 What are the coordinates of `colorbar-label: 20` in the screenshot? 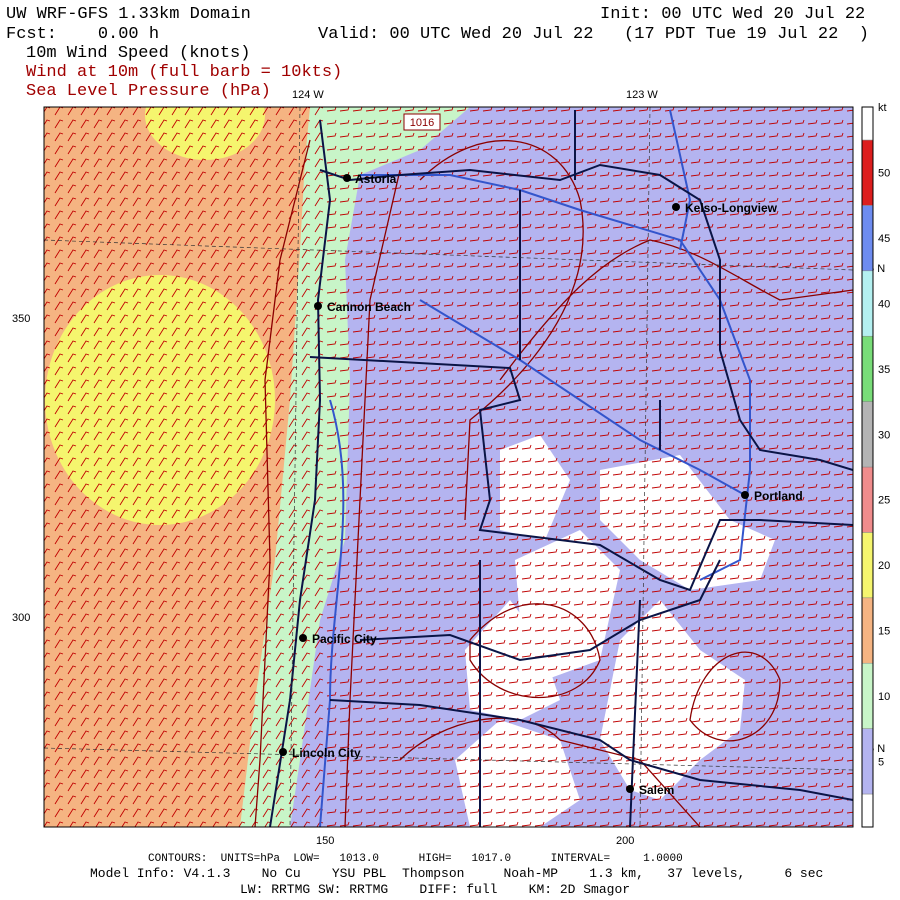 It's located at (884, 566).